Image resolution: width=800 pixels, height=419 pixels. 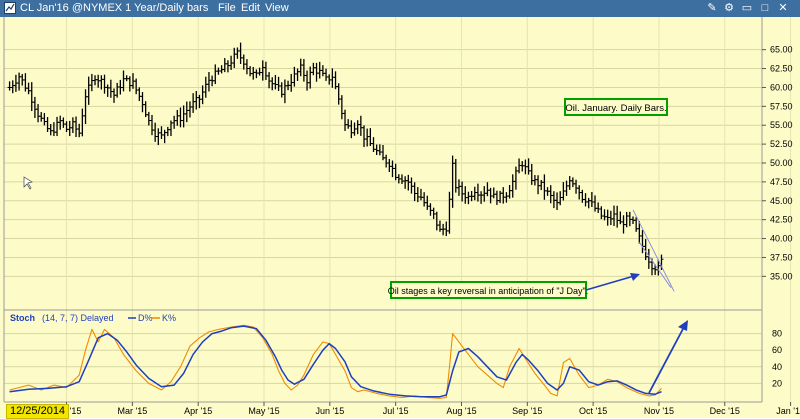 I want to click on settings-icon: ⚙, so click(x=729, y=8).